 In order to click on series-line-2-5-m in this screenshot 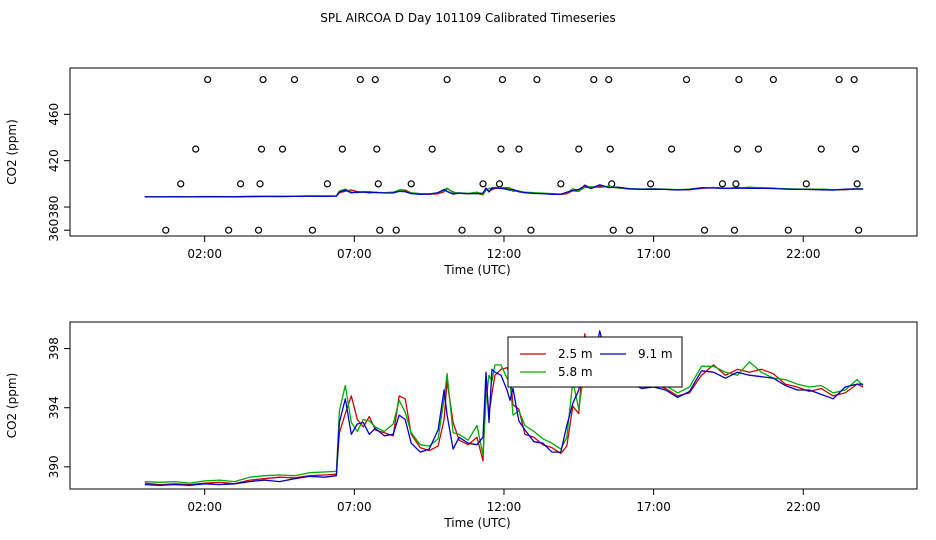, I will do `click(504, 191)`.